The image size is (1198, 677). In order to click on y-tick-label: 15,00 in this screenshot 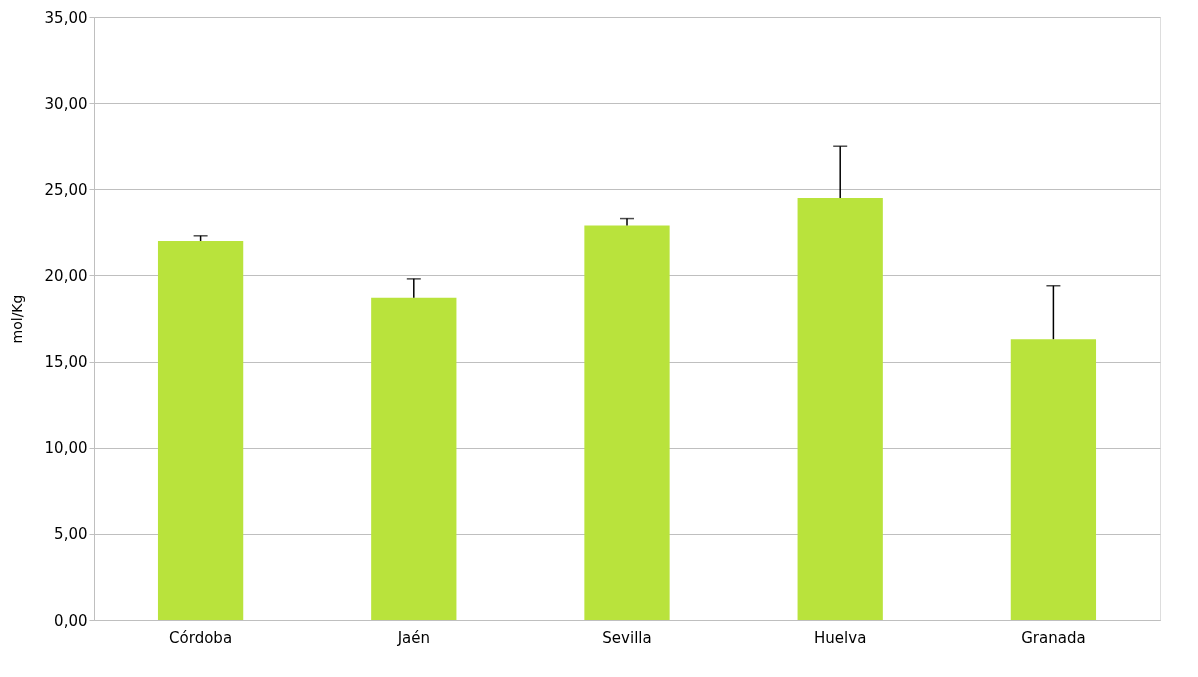, I will do `click(66, 362)`.